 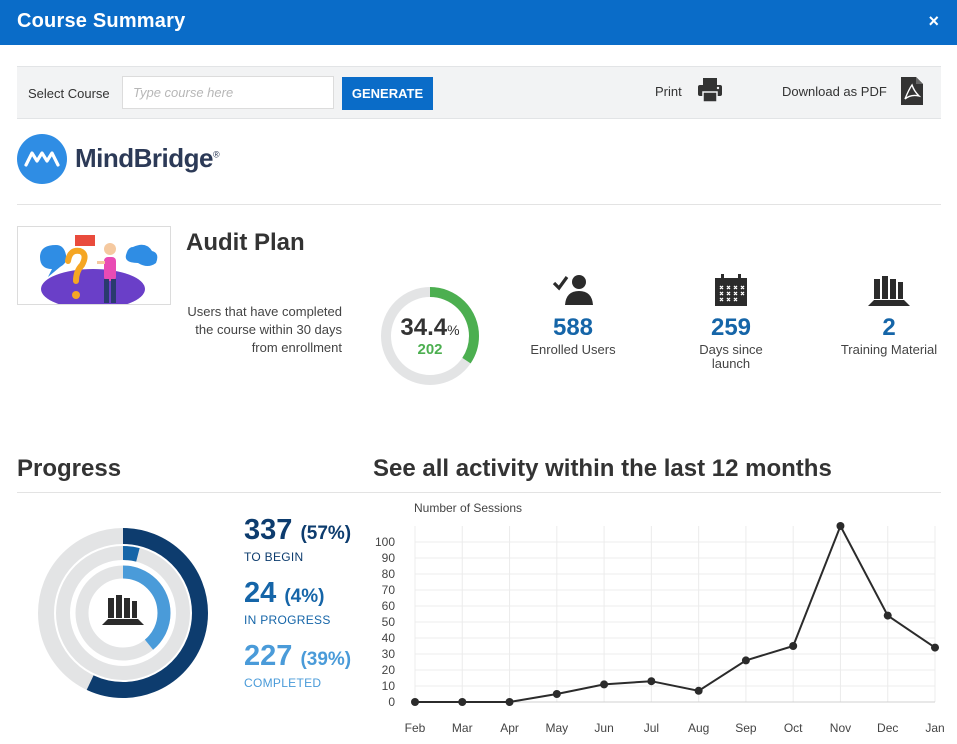 I want to click on stat-value: 588, so click(x=573, y=327).